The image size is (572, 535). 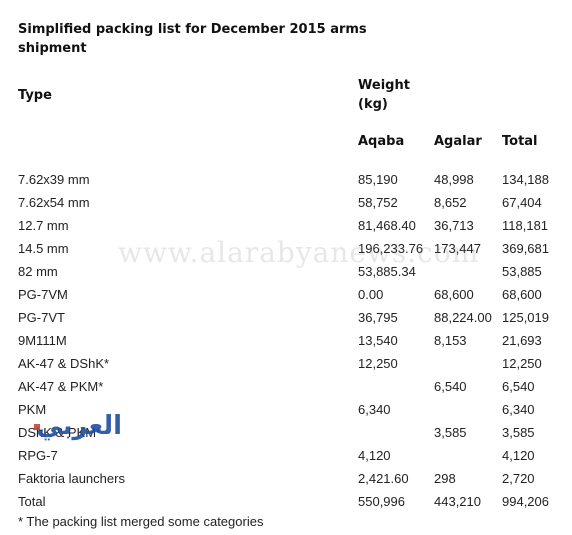 What do you see at coordinates (525, 501) in the screenshot?
I see `cell-total: 994,206` at bounding box center [525, 501].